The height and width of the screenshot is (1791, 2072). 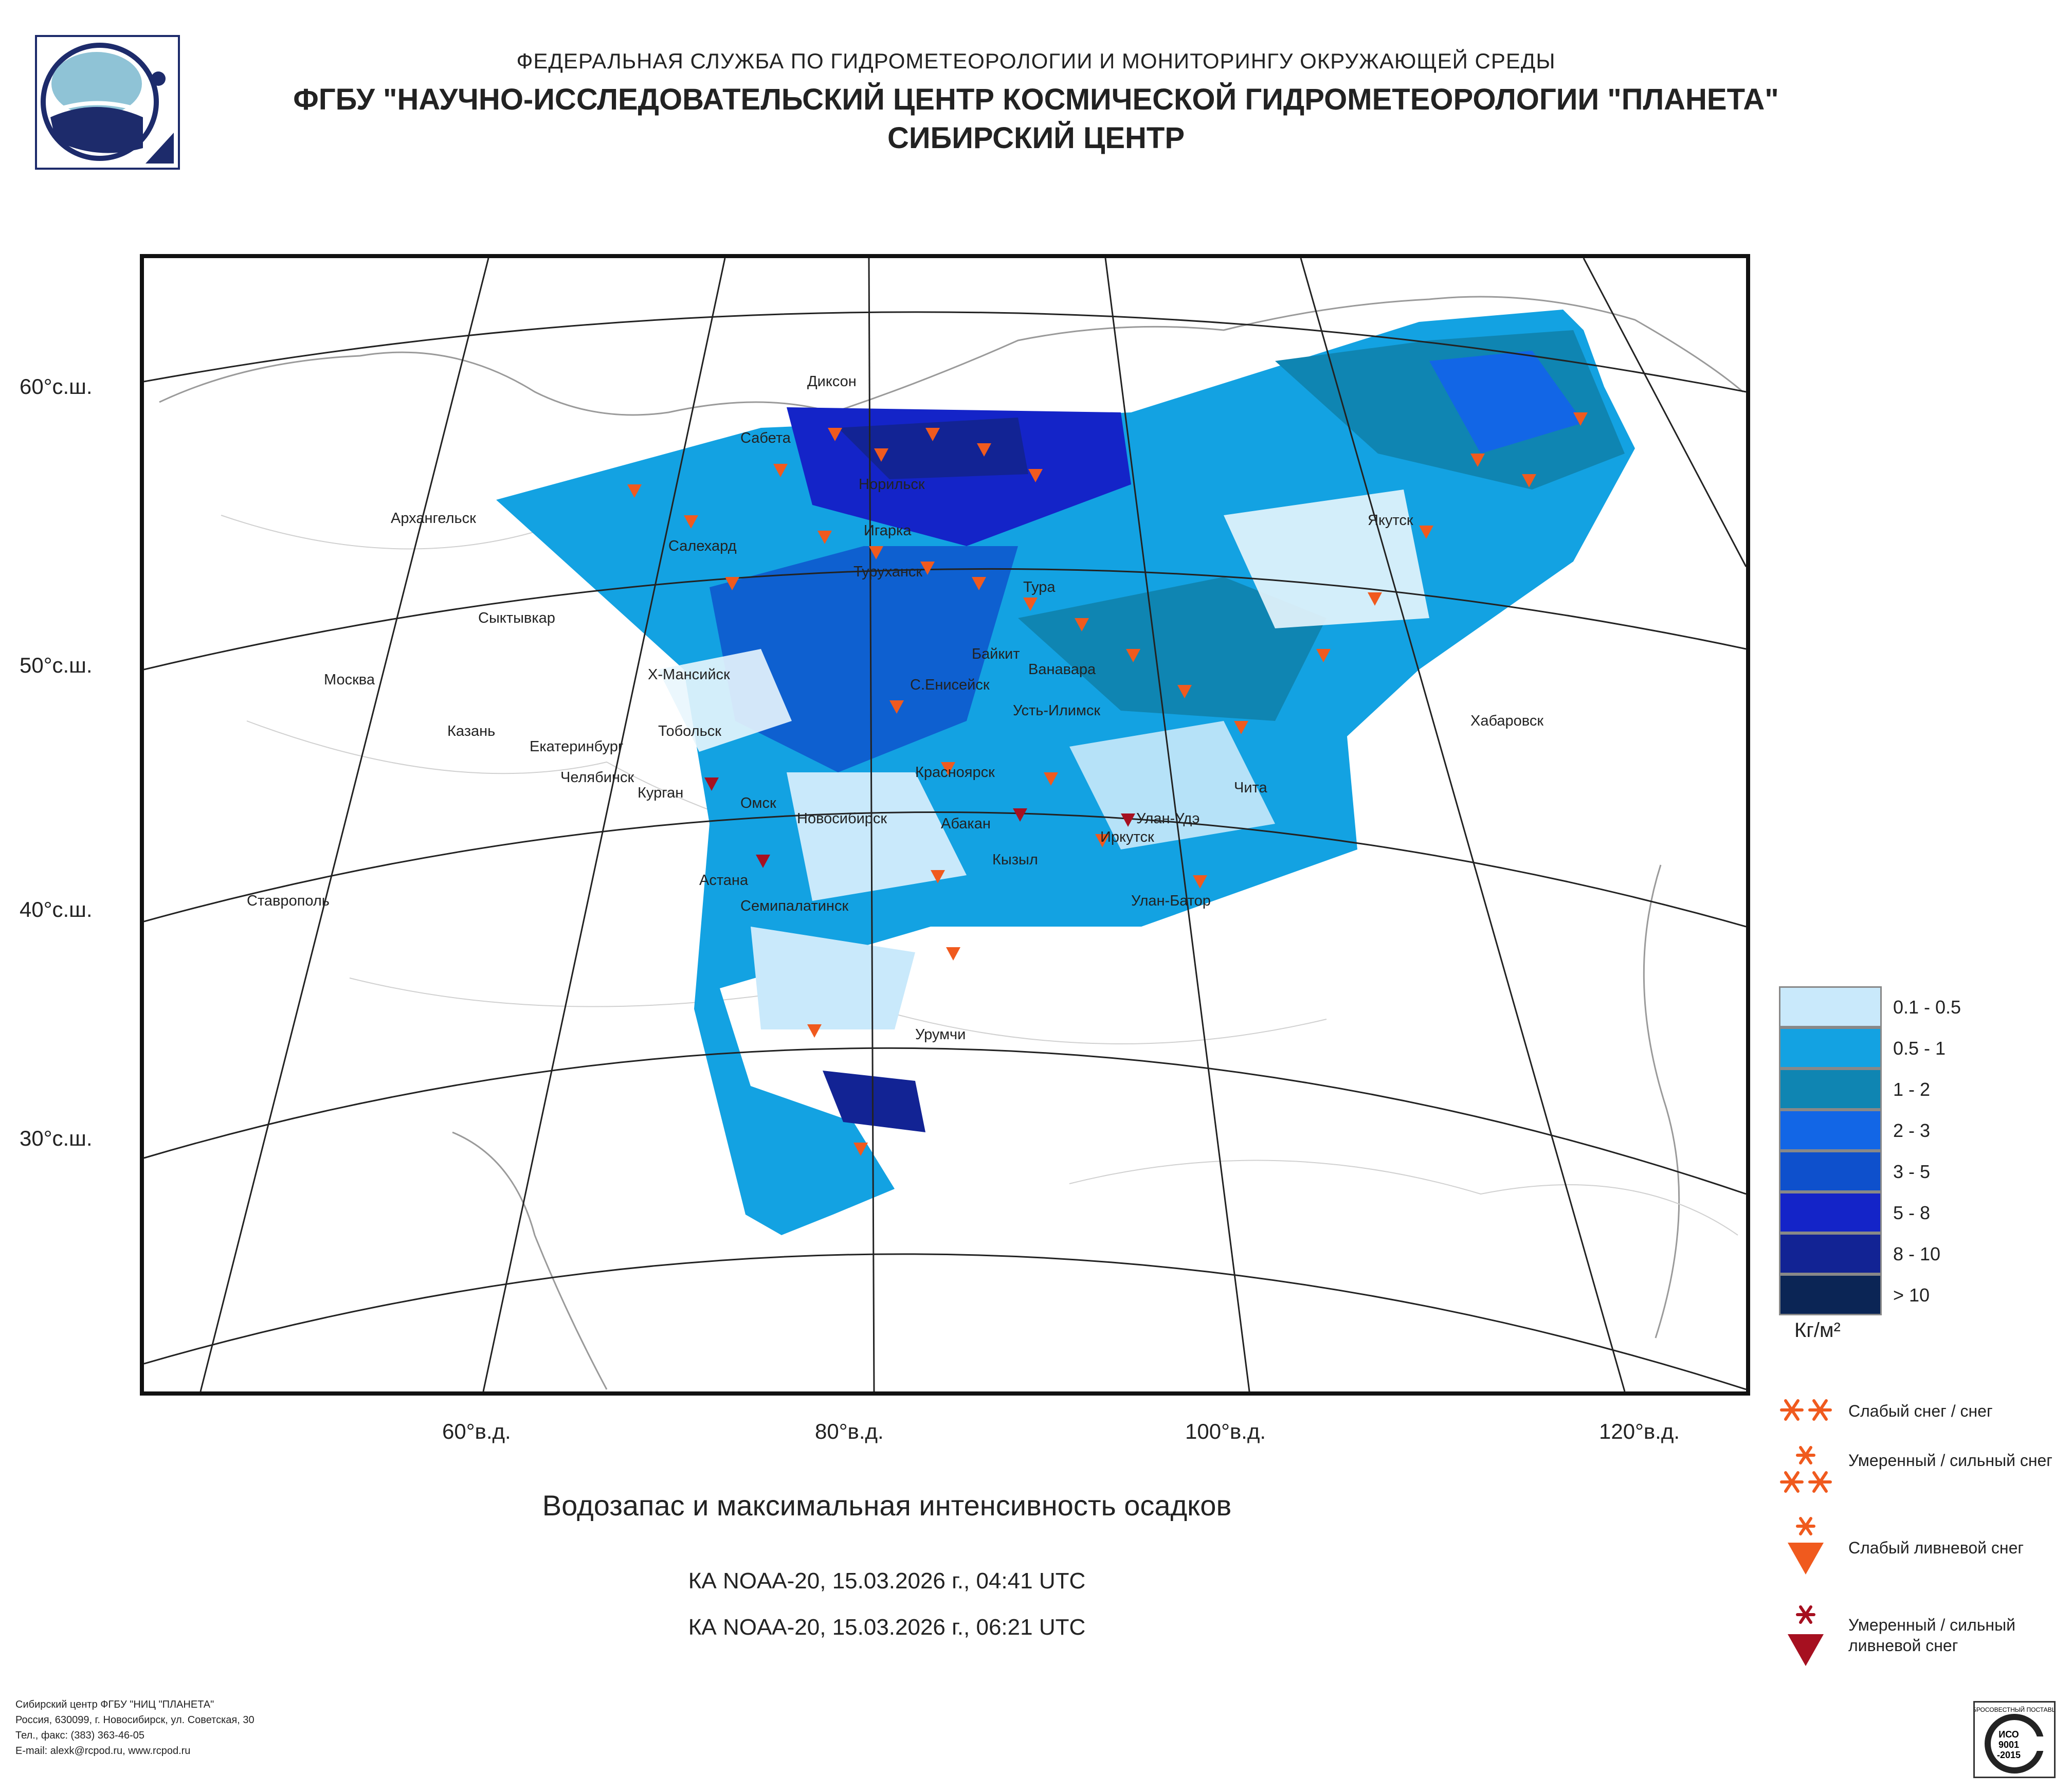 What do you see at coordinates (887, 1627) in the screenshot?
I see `source-line: КА NOAA-20, 15.03.2026 г., 06:21 UTC` at bounding box center [887, 1627].